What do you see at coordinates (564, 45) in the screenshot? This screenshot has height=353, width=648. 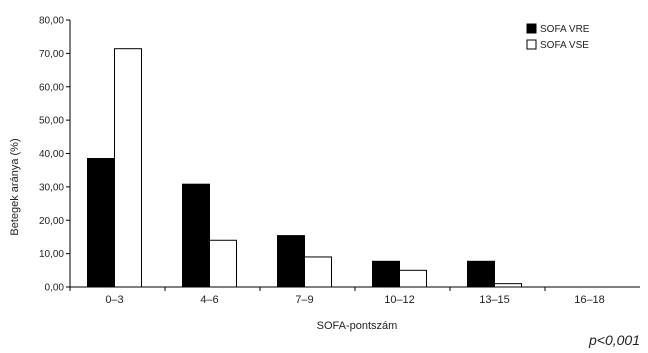 I see `legend-label-sofa-vse: SOFA VSE` at bounding box center [564, 45].